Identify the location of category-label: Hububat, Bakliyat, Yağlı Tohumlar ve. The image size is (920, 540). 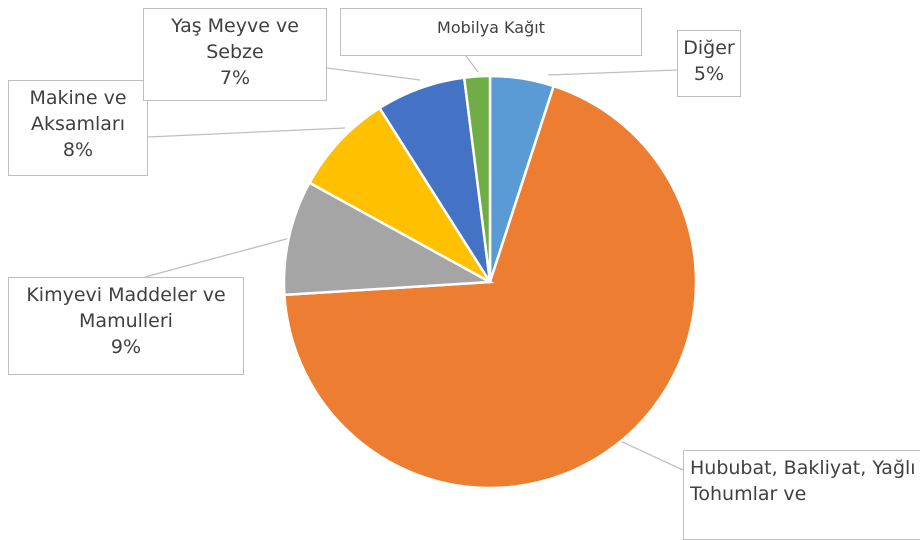
(803, 481).